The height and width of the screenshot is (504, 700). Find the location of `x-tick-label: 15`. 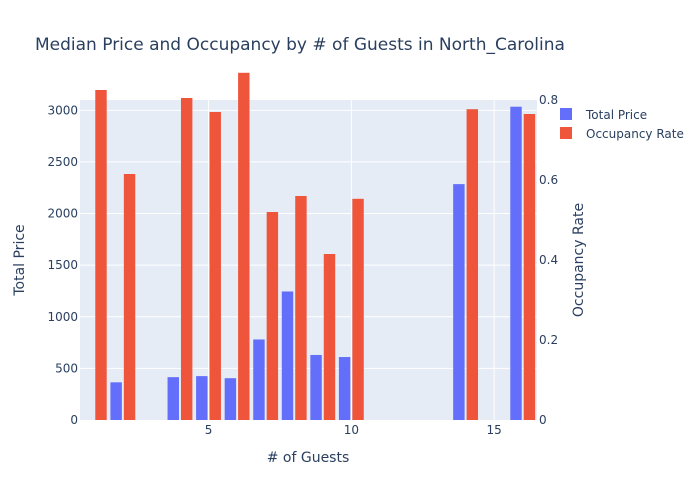

x-tick-label: 15 is located at coordinates (494, 430).